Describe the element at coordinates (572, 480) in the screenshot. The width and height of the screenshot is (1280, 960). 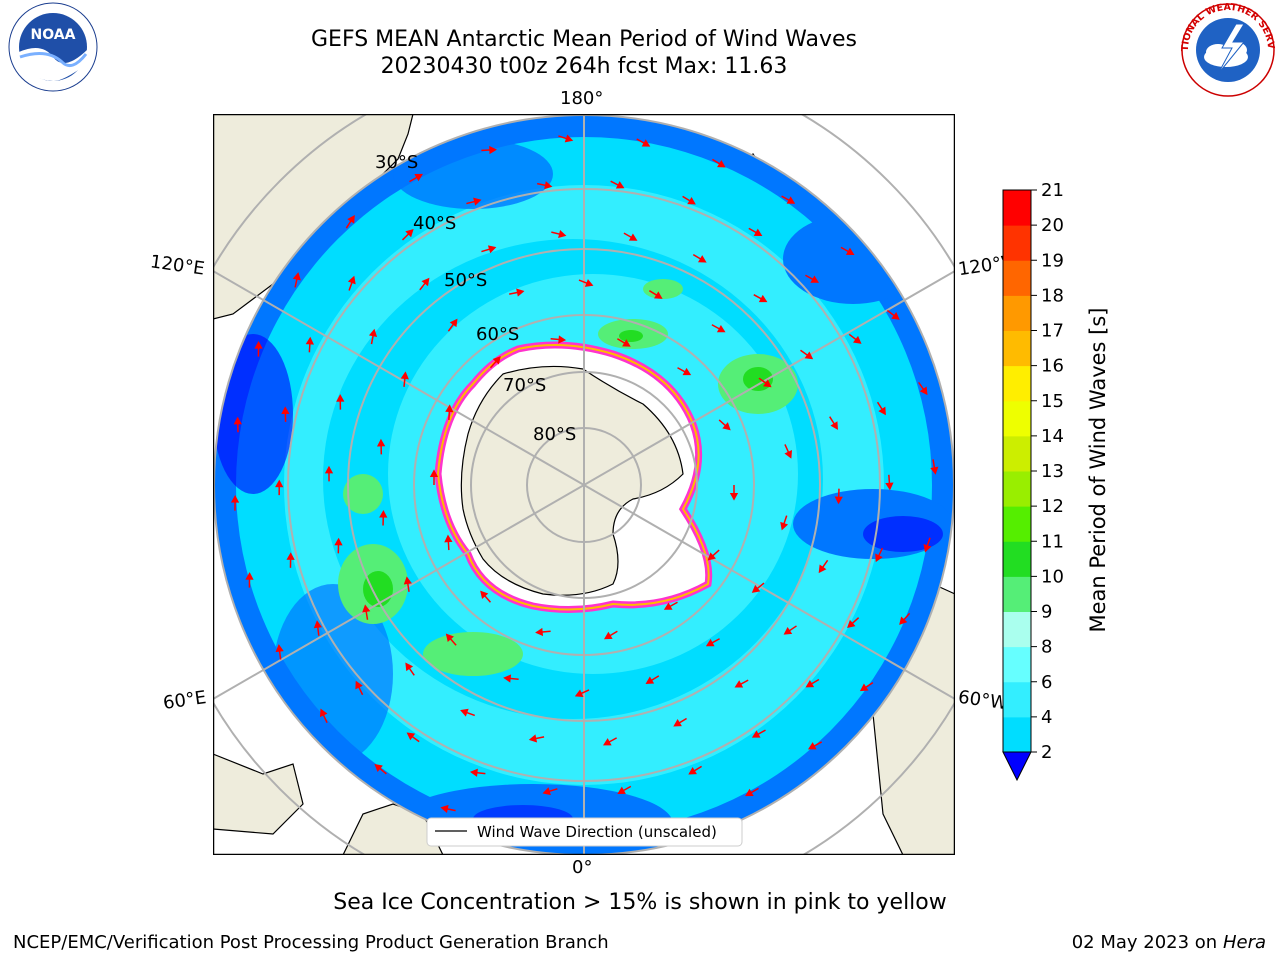
I see `antarctica` at that location.